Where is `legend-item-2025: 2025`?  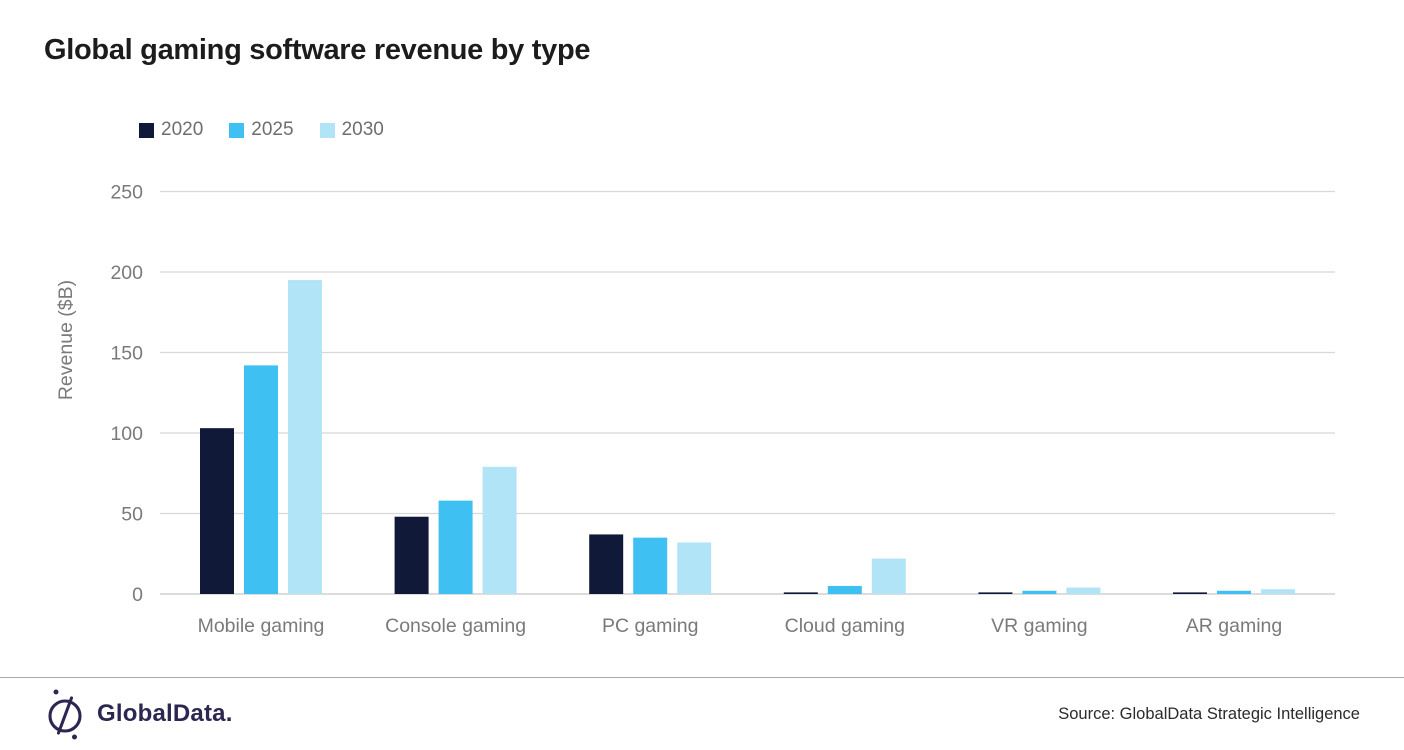 legend-item-2025: 2025 is located at coordinates (261, 130).